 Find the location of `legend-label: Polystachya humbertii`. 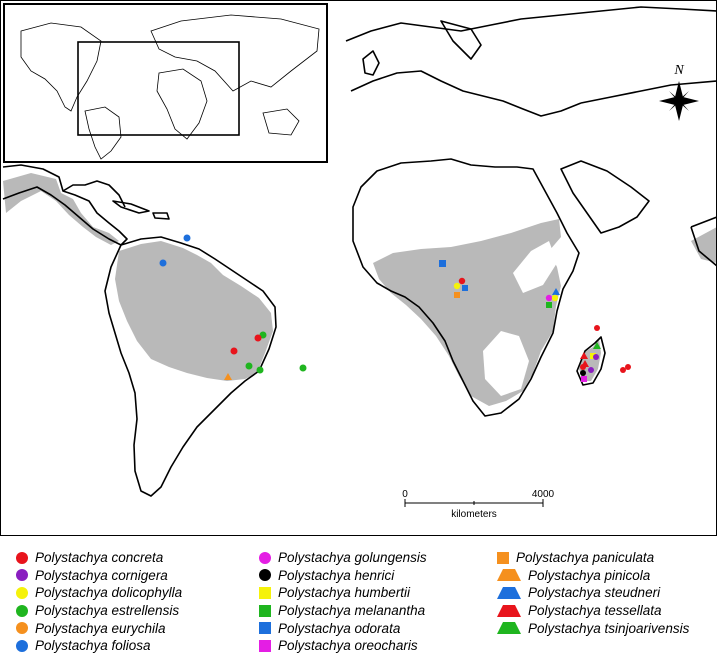

legend-label: Polystachya humbertii is located at coordinates (344, 593).